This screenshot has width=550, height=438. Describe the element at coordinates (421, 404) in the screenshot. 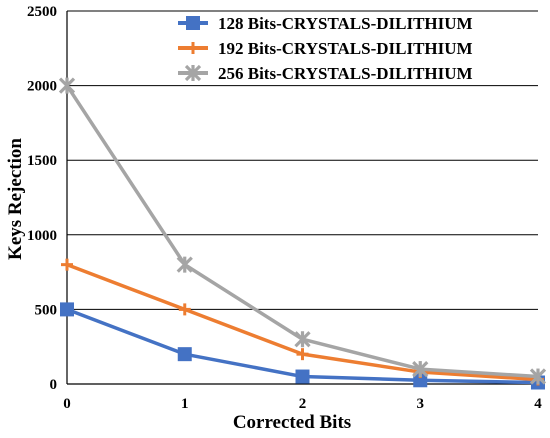

I see `x-tick-label: 3` at that location.